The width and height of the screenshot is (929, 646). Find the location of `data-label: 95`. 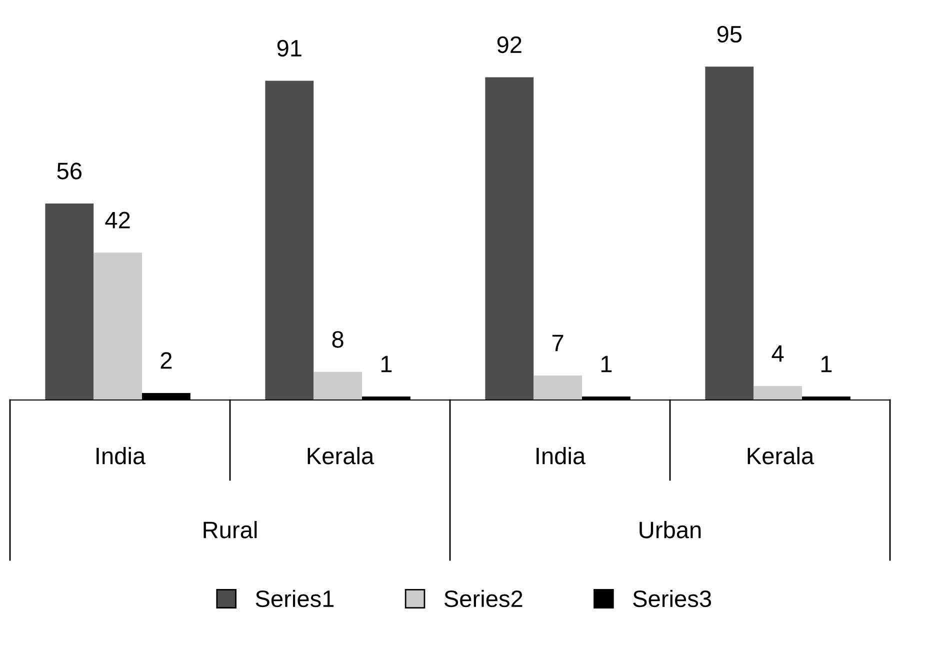

data-label: 95 is located at coordinates (729, 34).